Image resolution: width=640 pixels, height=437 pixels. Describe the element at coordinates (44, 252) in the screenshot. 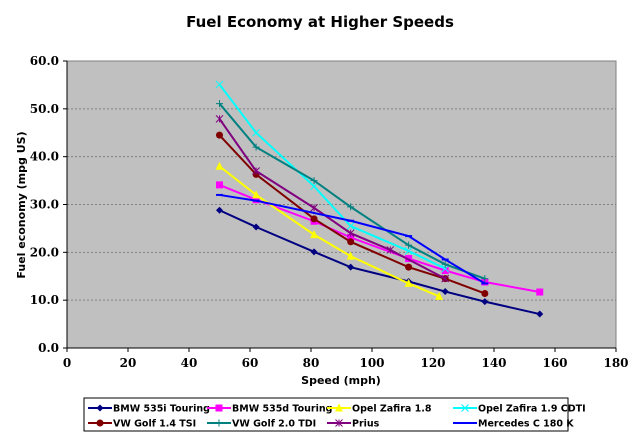

I see `y-tick-label: 20.0` at that location.